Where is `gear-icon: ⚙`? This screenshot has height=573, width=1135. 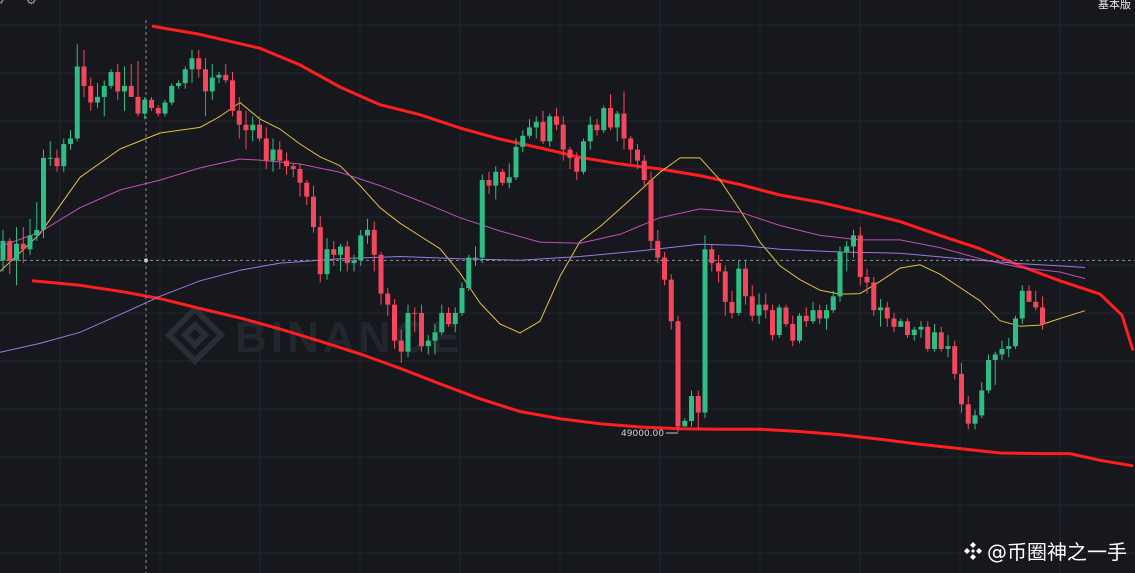
gear-icon: ⚙ is located at coordinates (31, 3).